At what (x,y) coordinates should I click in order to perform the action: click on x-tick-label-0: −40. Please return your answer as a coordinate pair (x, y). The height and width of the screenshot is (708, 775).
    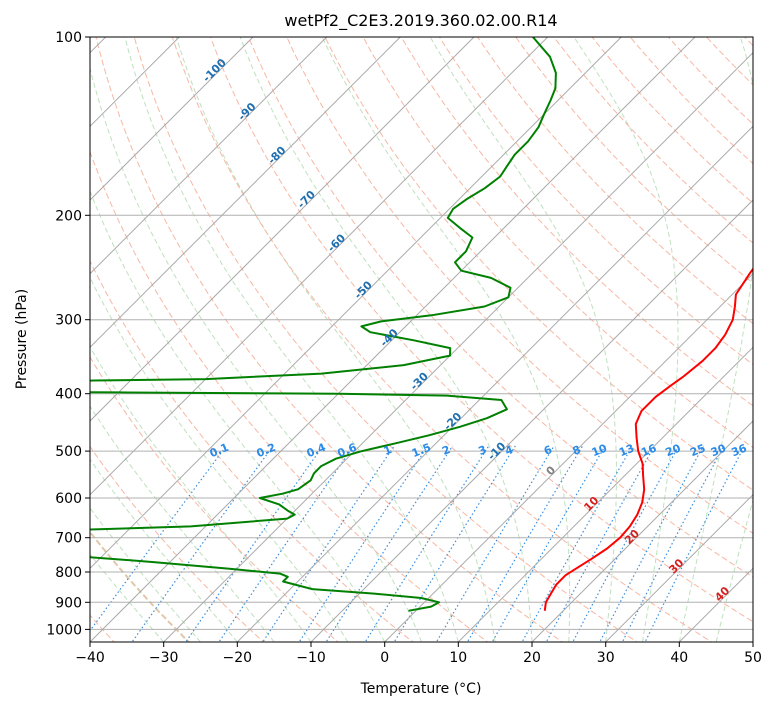
    Looking at the image, I should click on (90, 658).